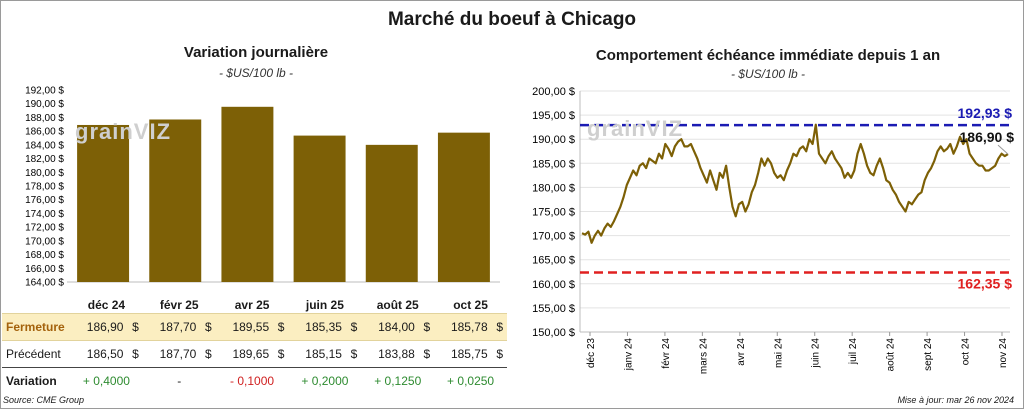 The image size is (1024, 409). What do you see at coordinates (123, 131) in the screenshot?
I see `watermark-left: grainVIZ` at bounding box center [123, 131].